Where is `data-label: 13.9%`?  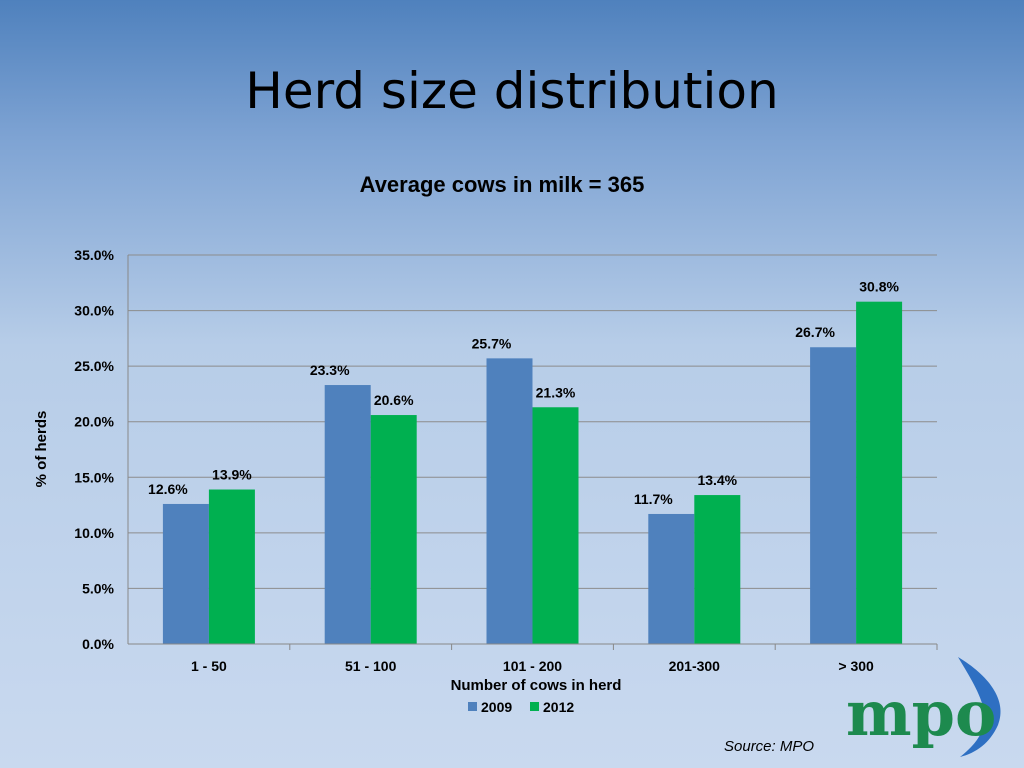
data-label: 13.9% is located at coordinates (232, 475).